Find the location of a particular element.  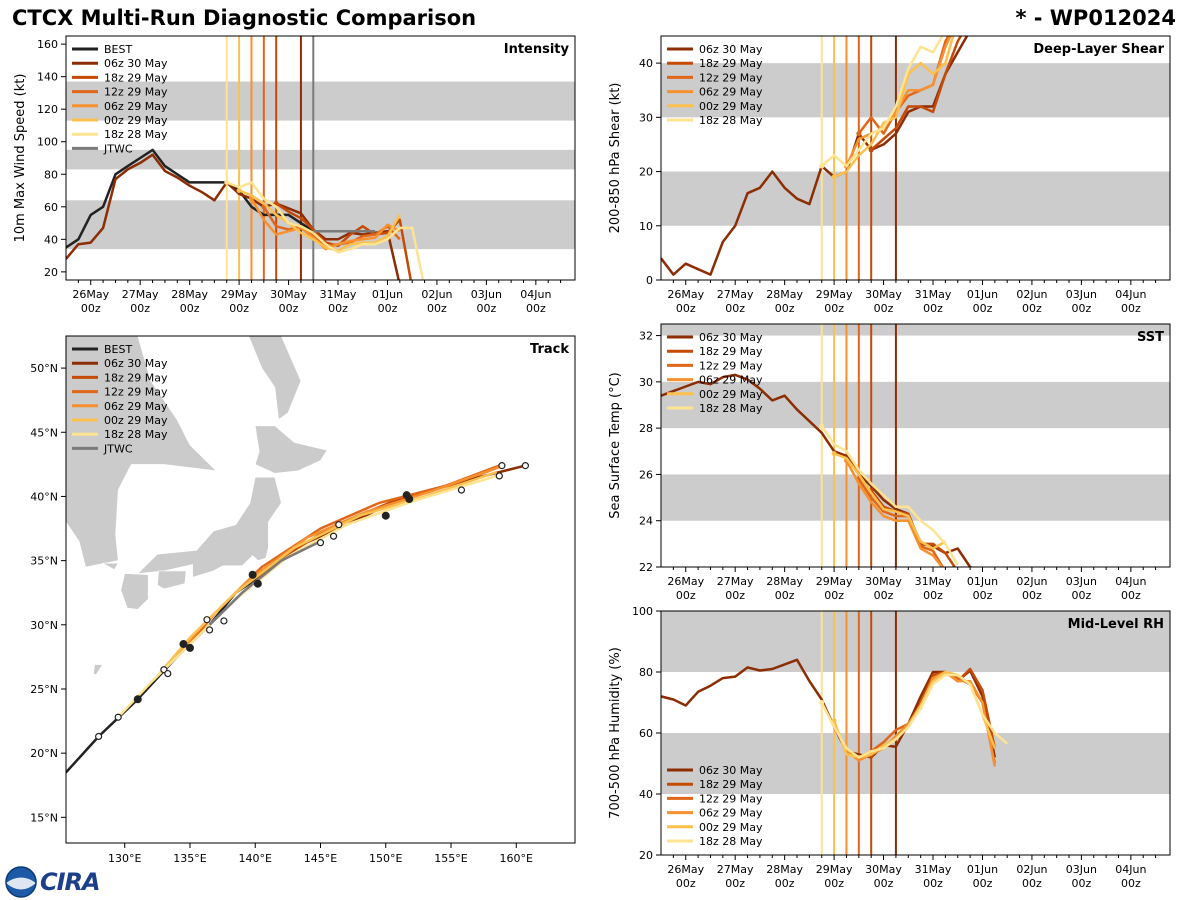

y-tick-label: 100 is located at coordinates (47, 142).